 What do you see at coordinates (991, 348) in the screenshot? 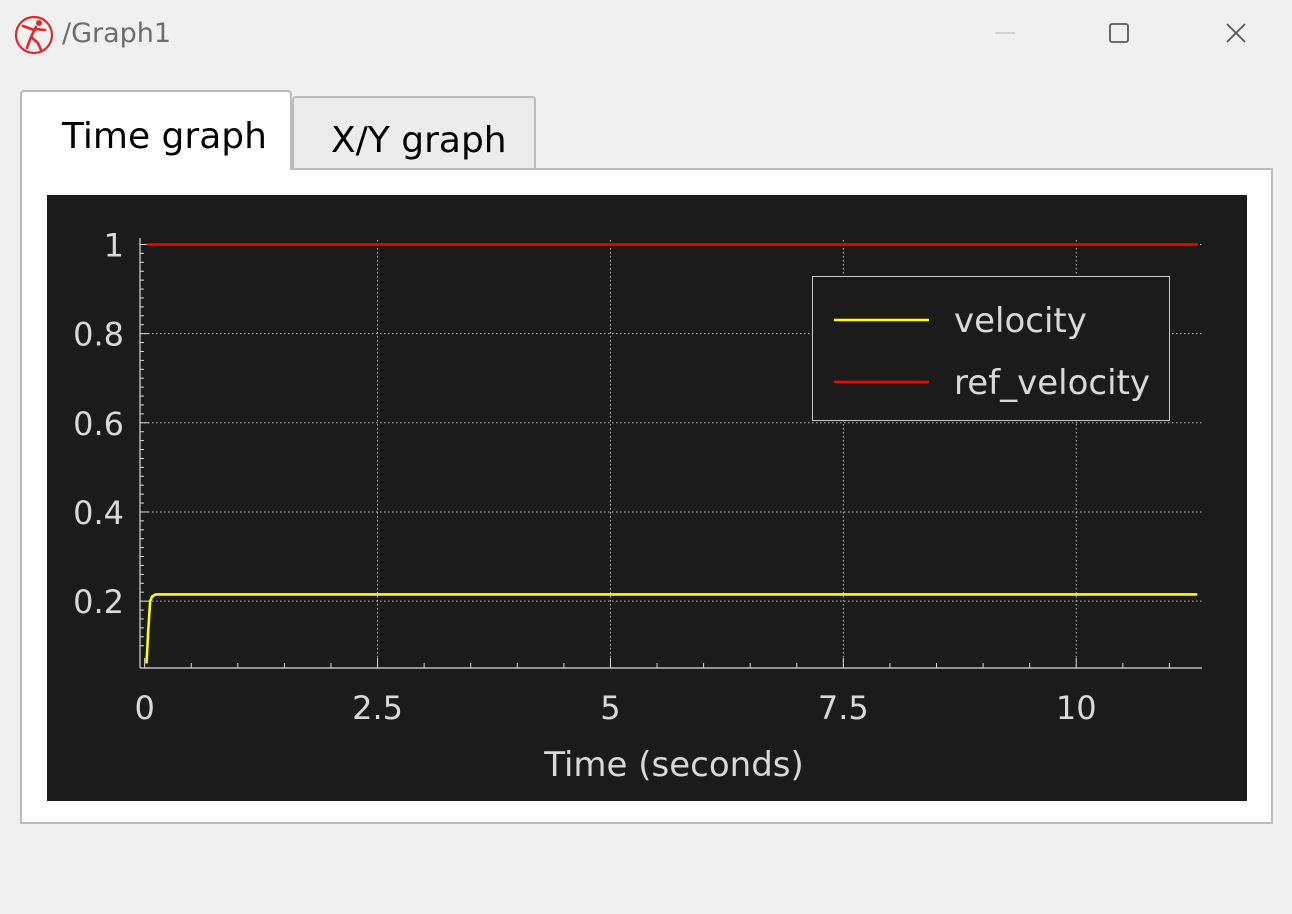
I see `legend-box` at bounding box center [991, 348].